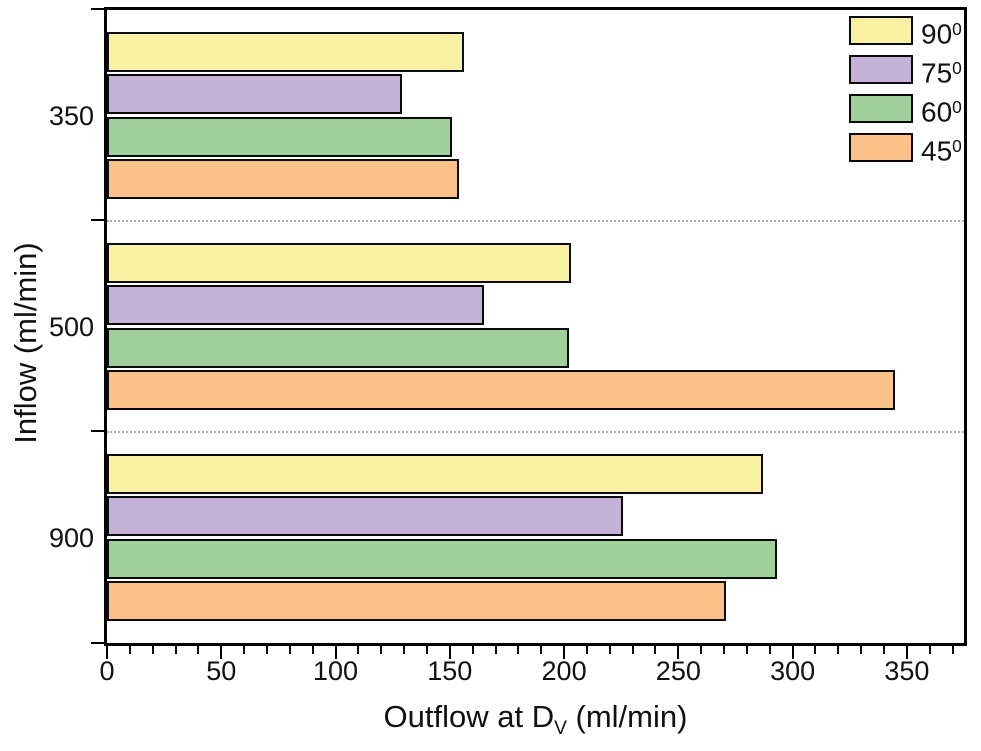 The width and height of the screenshot is (981, 751). I want to click on legend-item: 600, so click(905, 111).